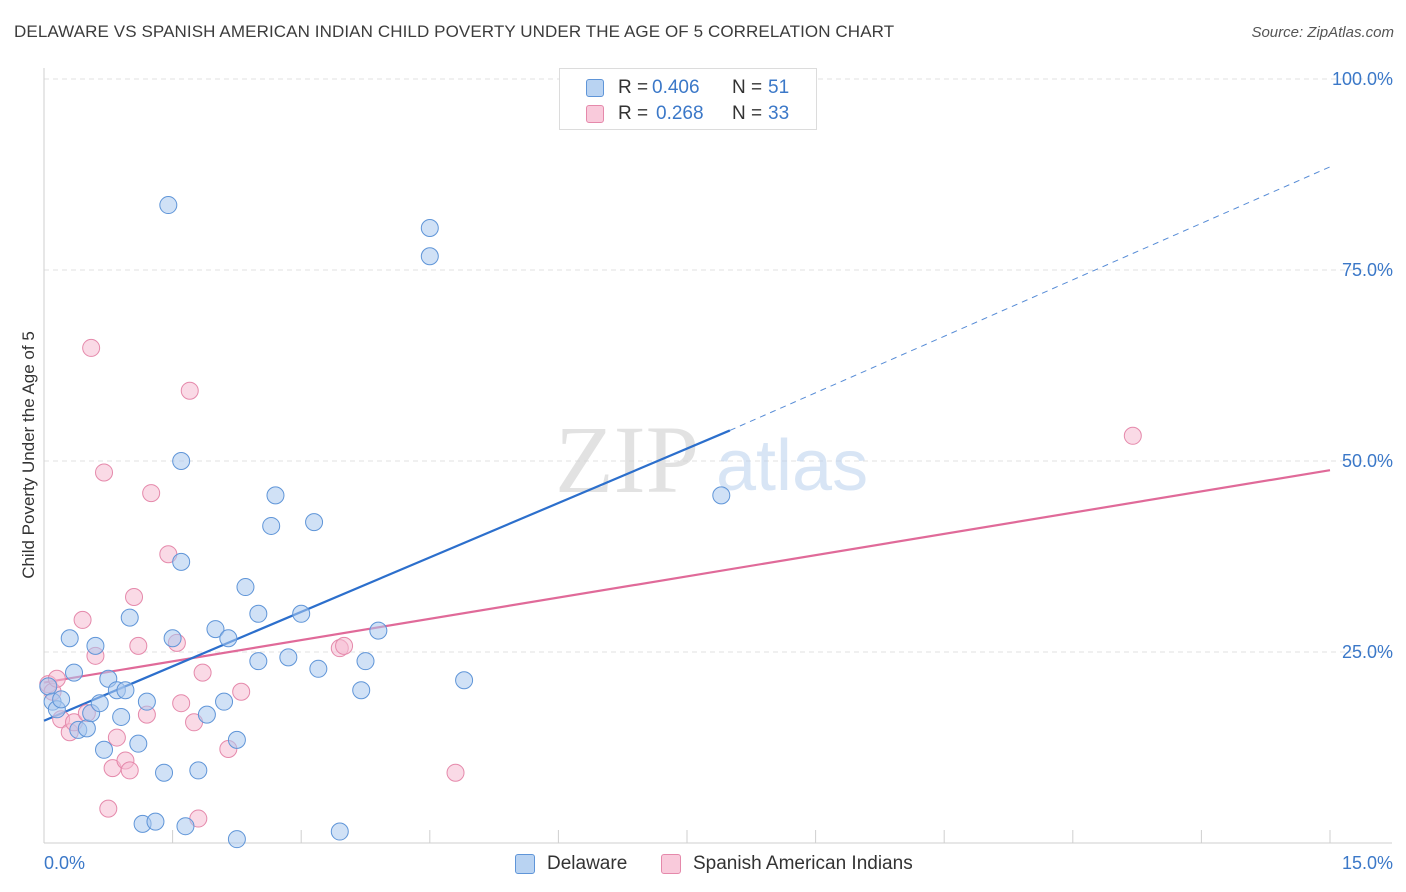  What do you see at coordinates (1367, 863) in the screenshot?
I see `x-tick-label: 15.0%` at bounding box center [1367, 863].